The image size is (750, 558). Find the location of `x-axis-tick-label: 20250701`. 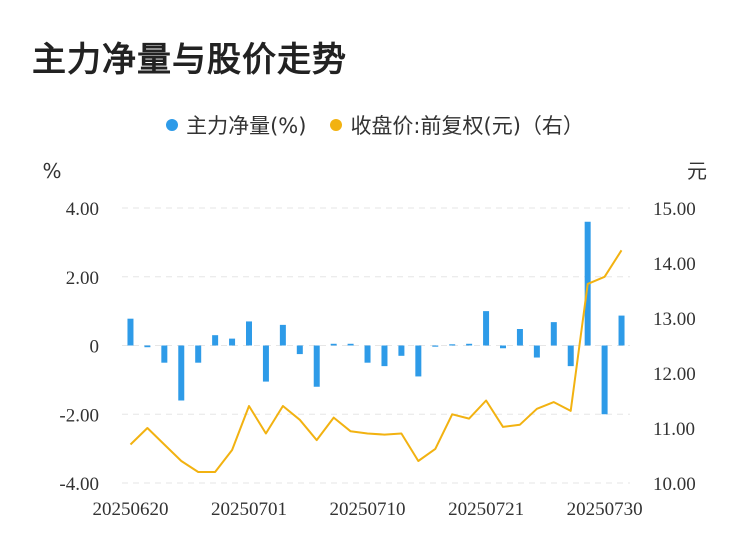

x-axis-tick-label: 20250701 is located at coordinates (249, 509).